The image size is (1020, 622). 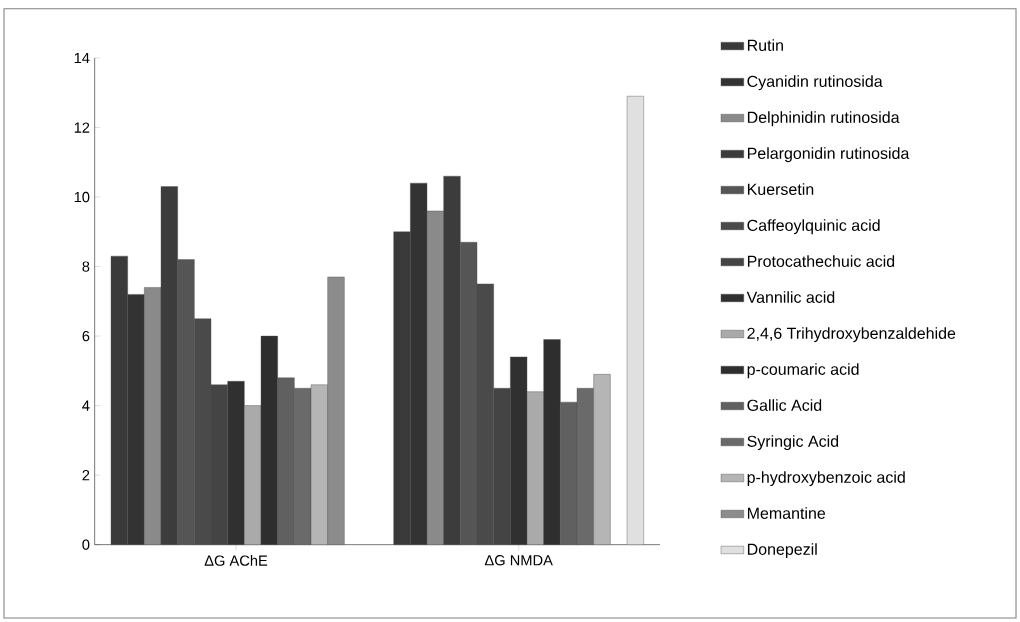 I want to click on legend-label: Syringic Acid, so click(x=793, y=443).